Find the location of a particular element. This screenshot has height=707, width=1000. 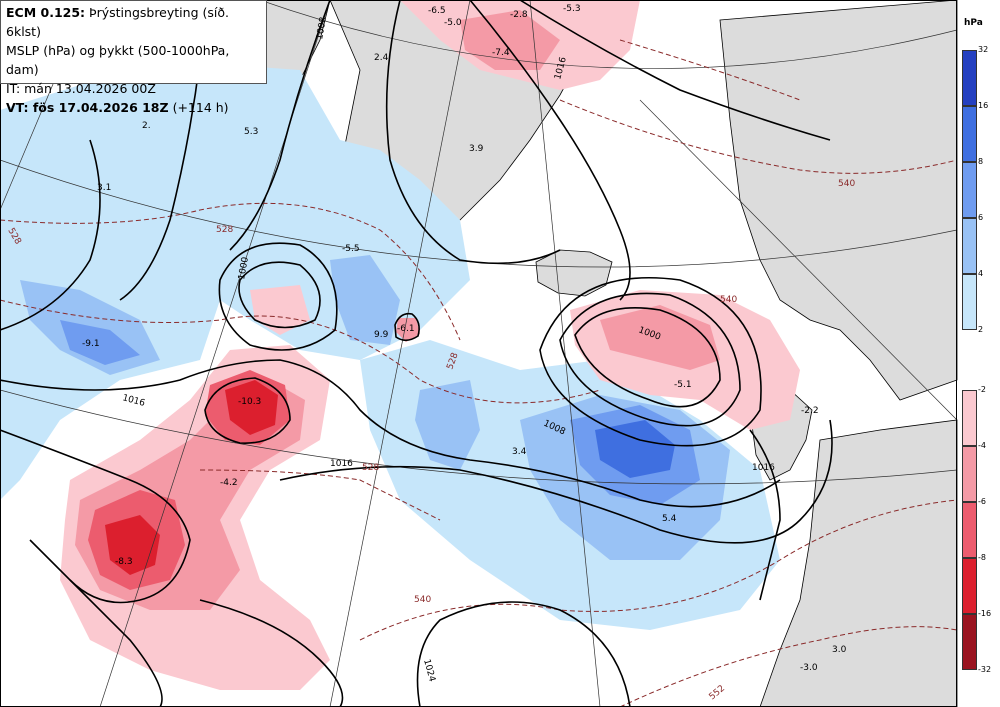

fall-4-uk is located at coordinates (660, 337).